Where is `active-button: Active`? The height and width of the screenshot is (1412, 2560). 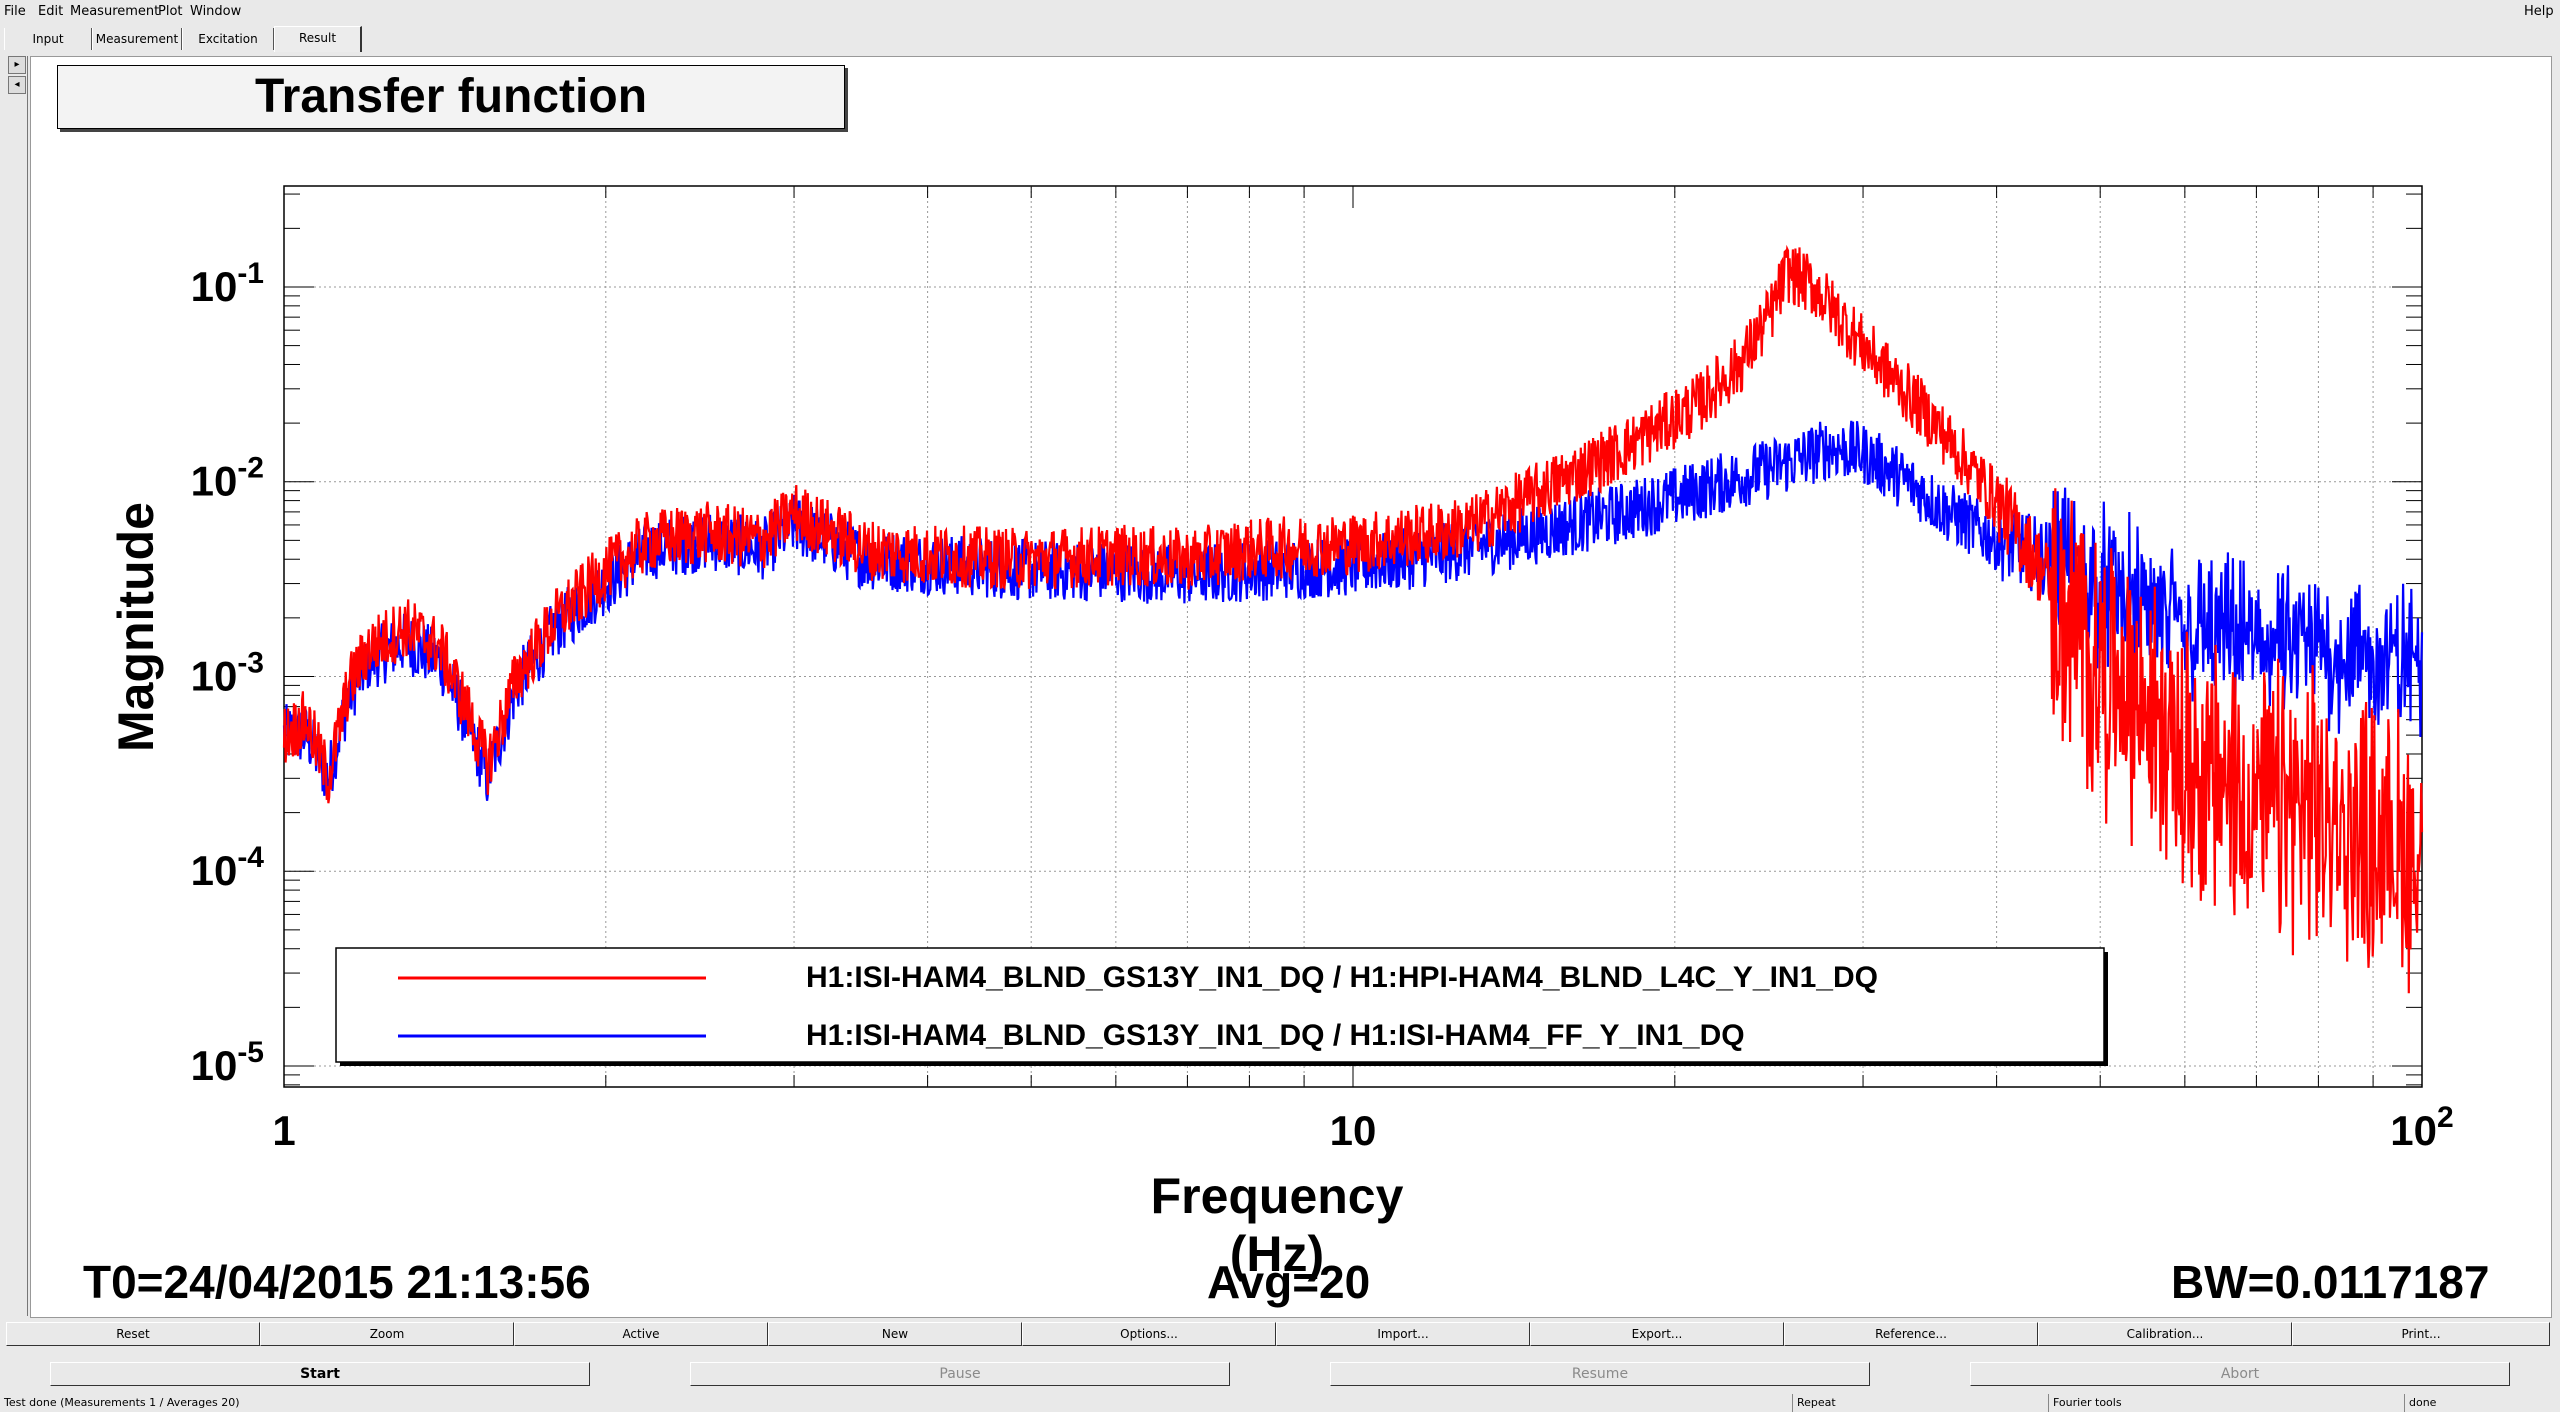
active-button: Active is located at coordinates (641, 1334).